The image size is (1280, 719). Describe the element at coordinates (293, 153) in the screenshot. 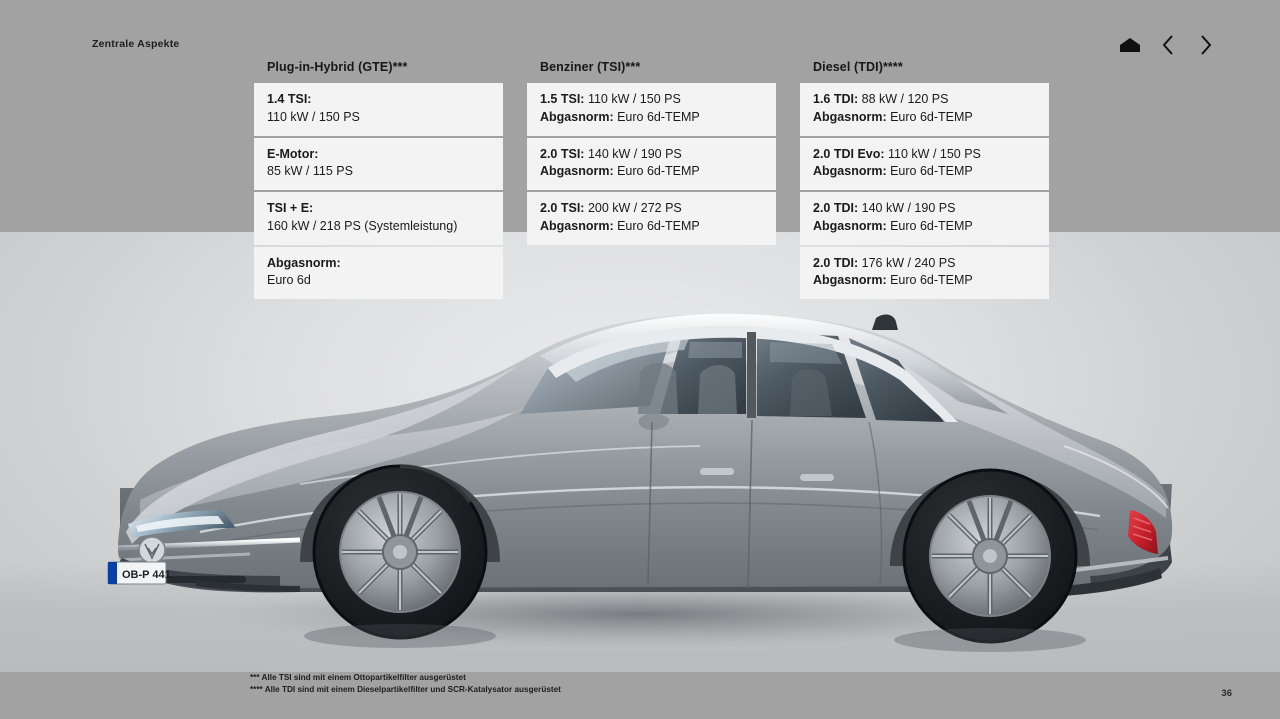

I see `spec-label: E-Motor:` at that location.